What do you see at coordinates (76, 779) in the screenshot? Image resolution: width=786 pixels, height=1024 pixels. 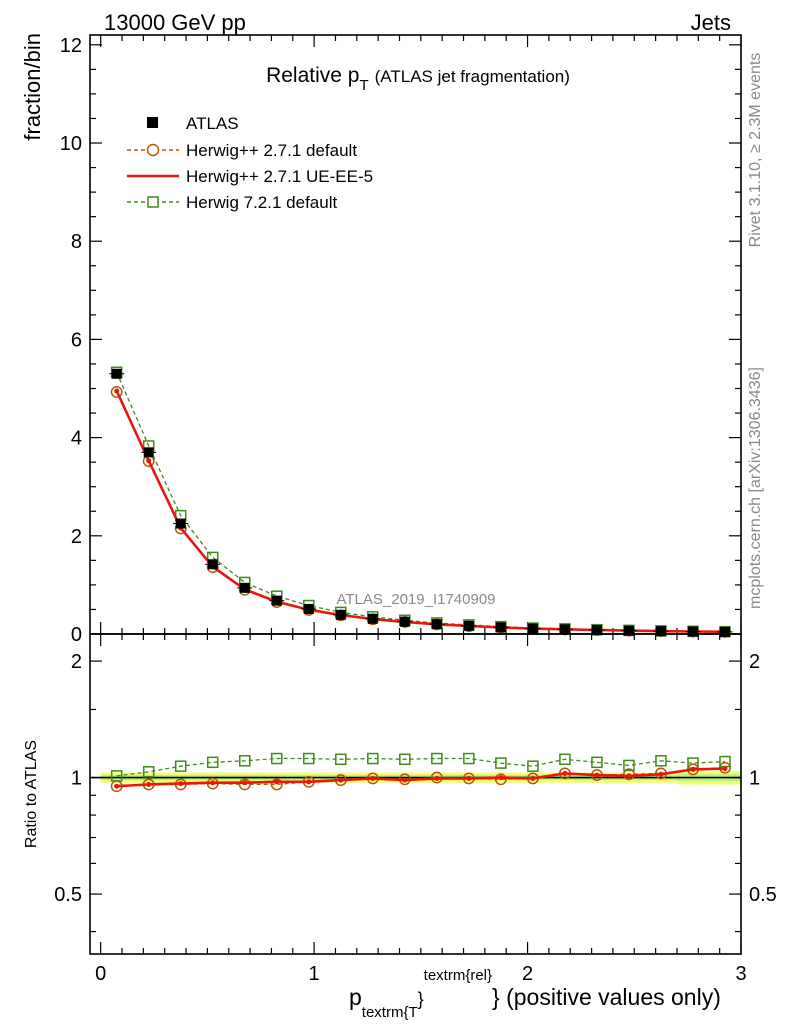 I see `ratio-ytick-label-left: 1` at bounding box center [76, 779].